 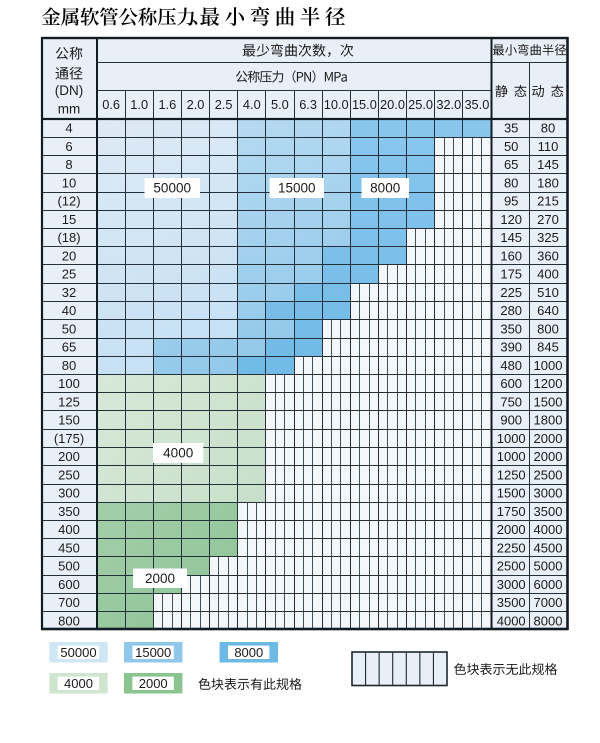 I want to click on svg-text: 10.0, so click(x=336, y=104).